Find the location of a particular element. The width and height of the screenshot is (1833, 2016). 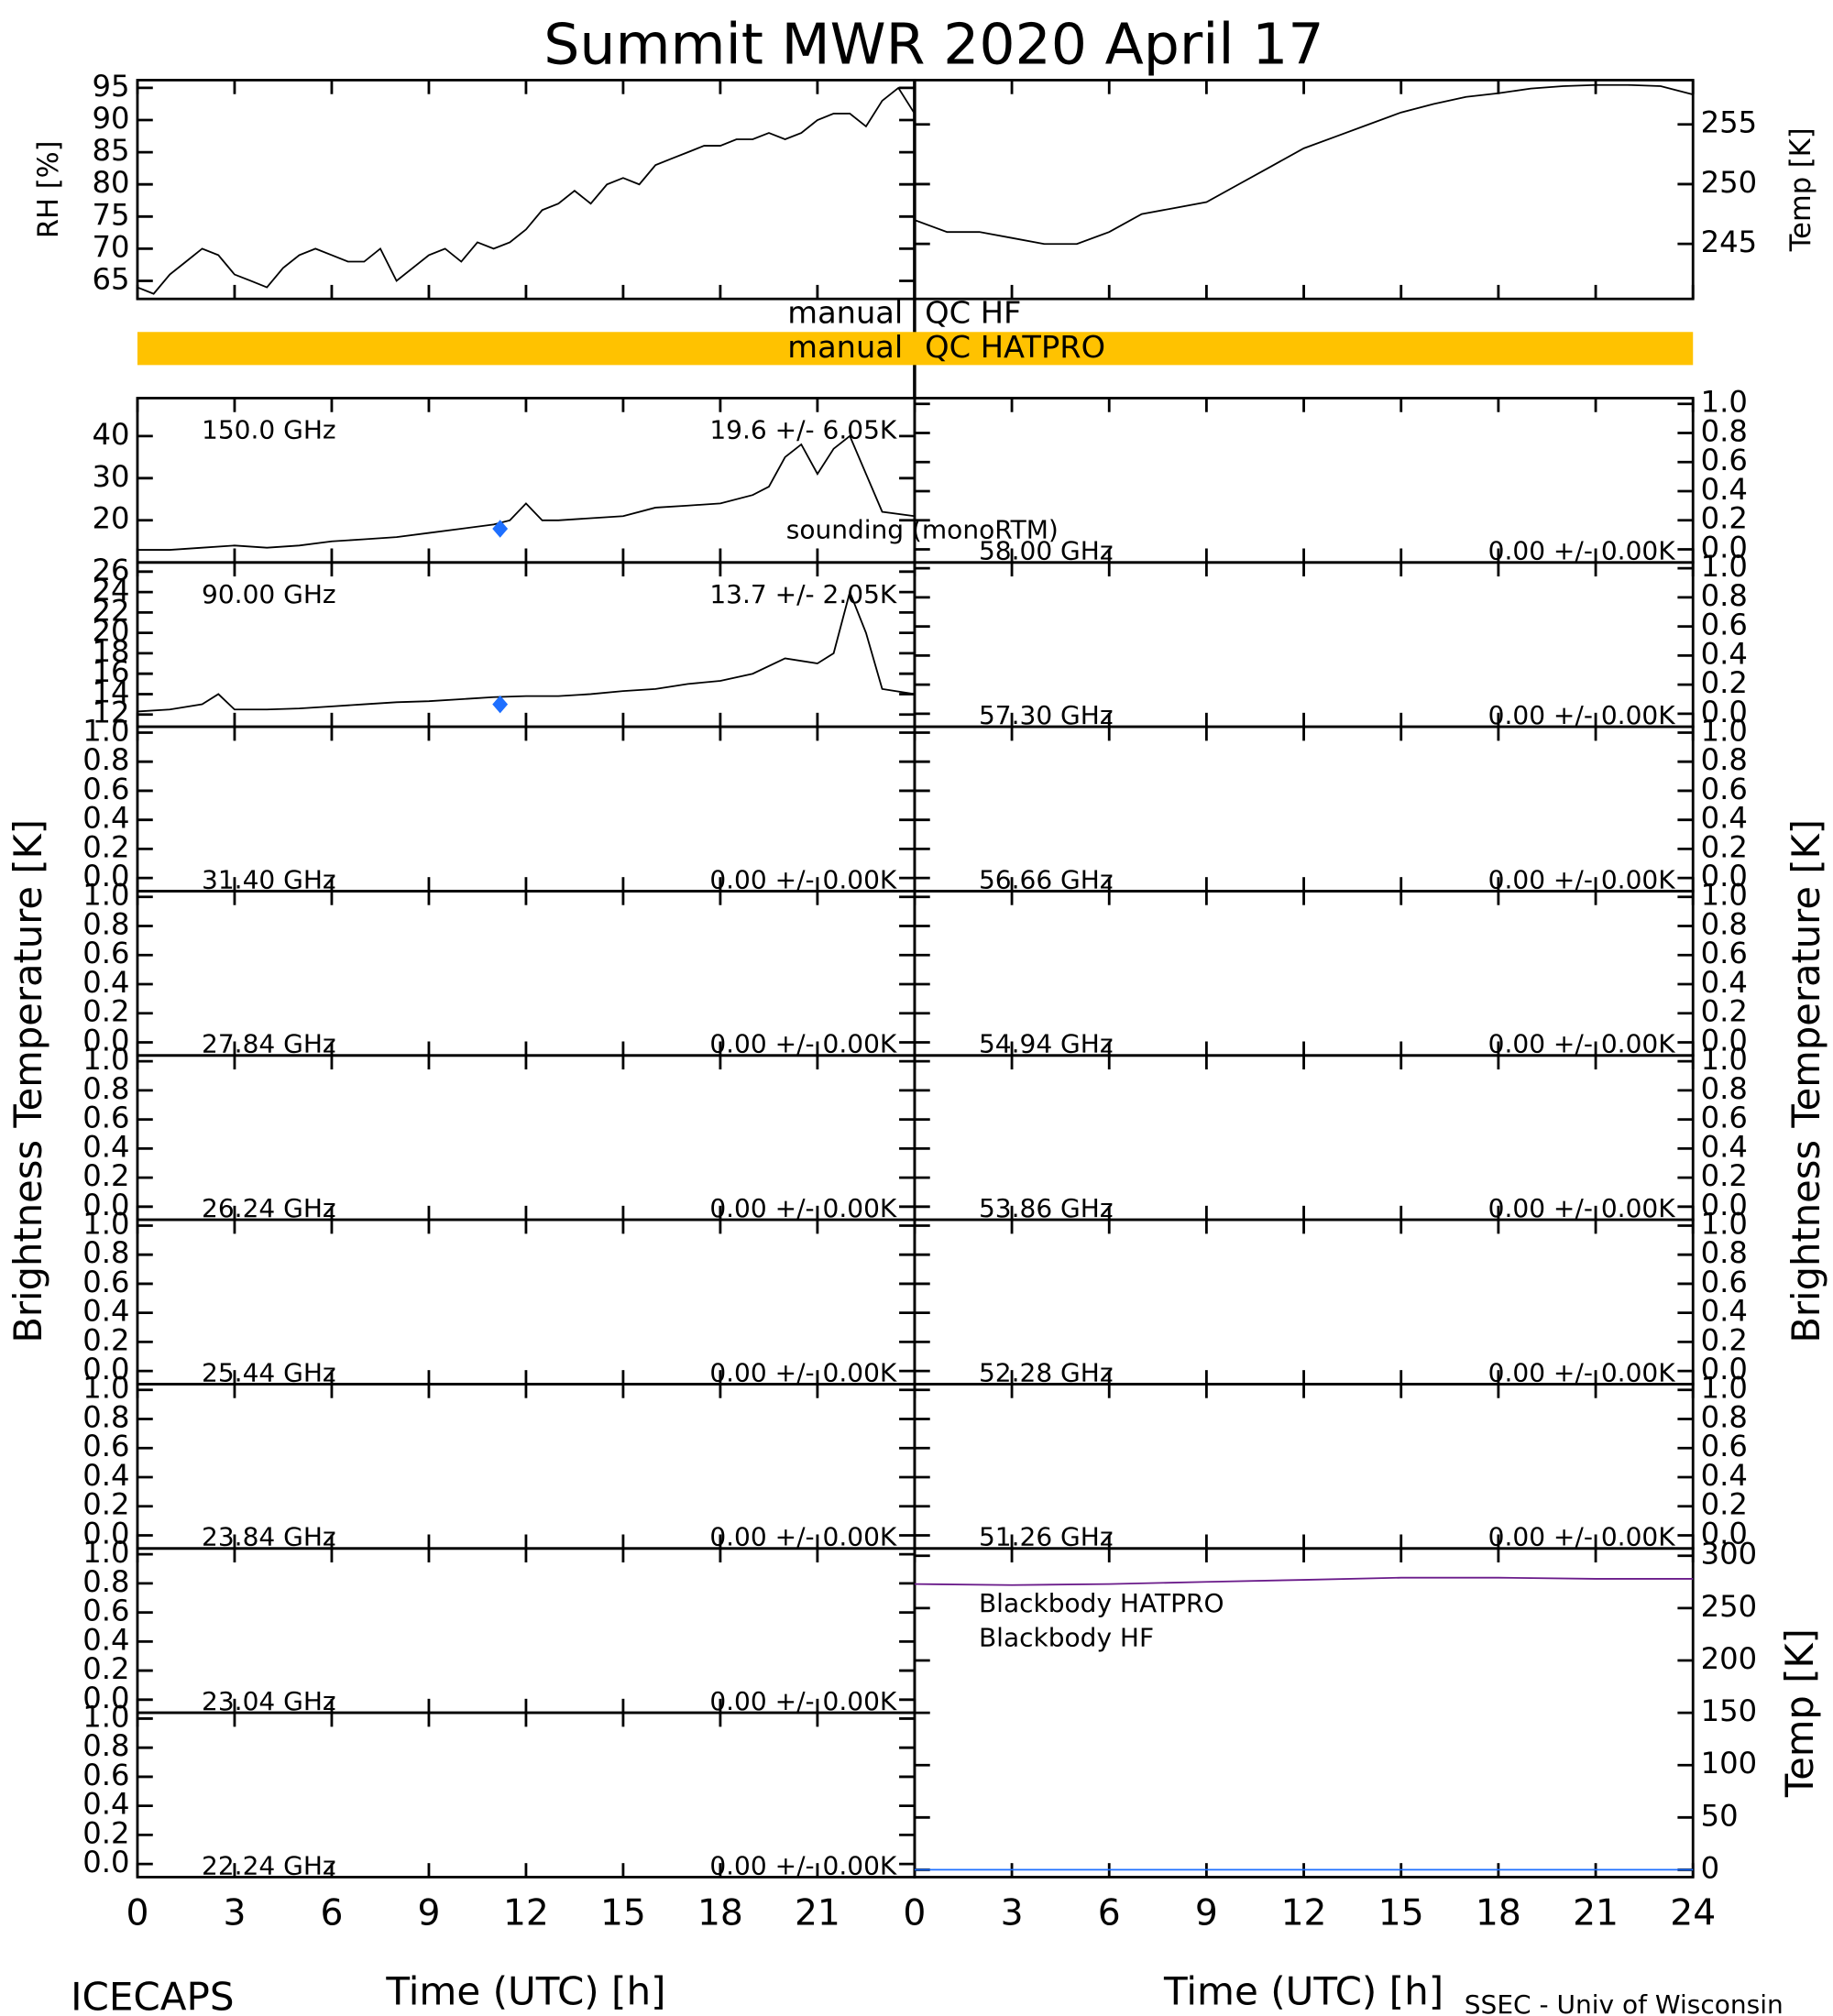

y-tick-label: 24 is located at coordinates (111, 590).